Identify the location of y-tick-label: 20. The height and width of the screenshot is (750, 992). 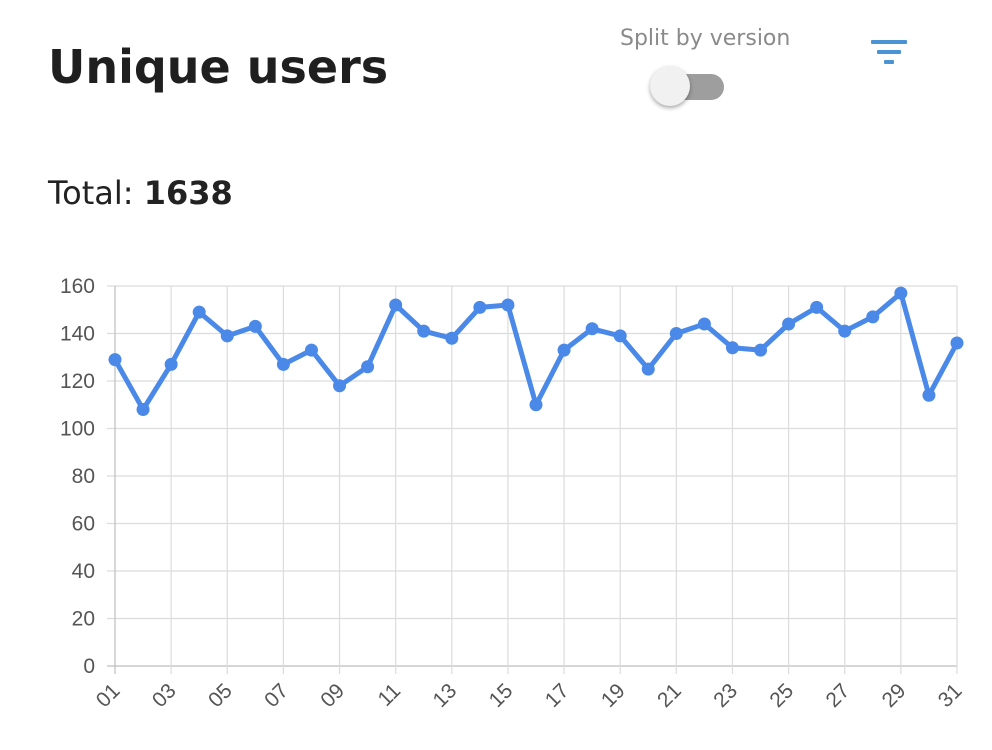
(83, 619).